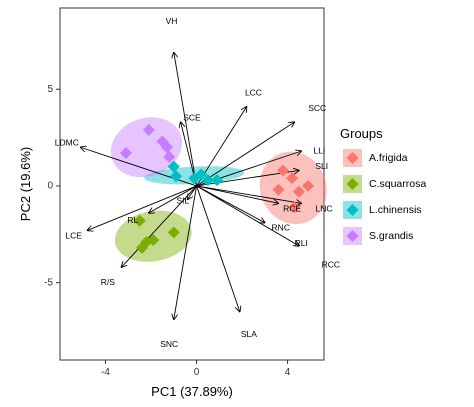  I want to click on x-tick-label: -4, so click(105, 372).